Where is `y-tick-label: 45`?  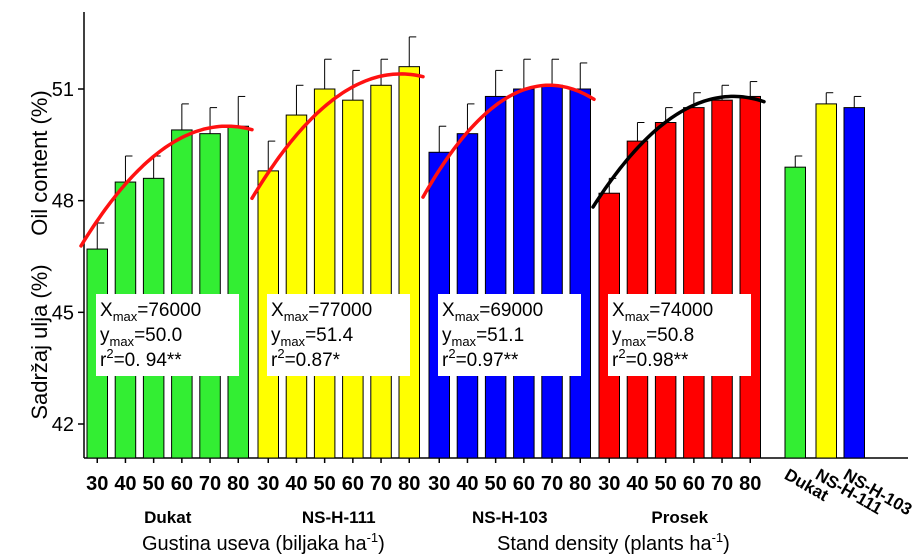
y-tick-label: 45 is located at coordinates (63, 313).